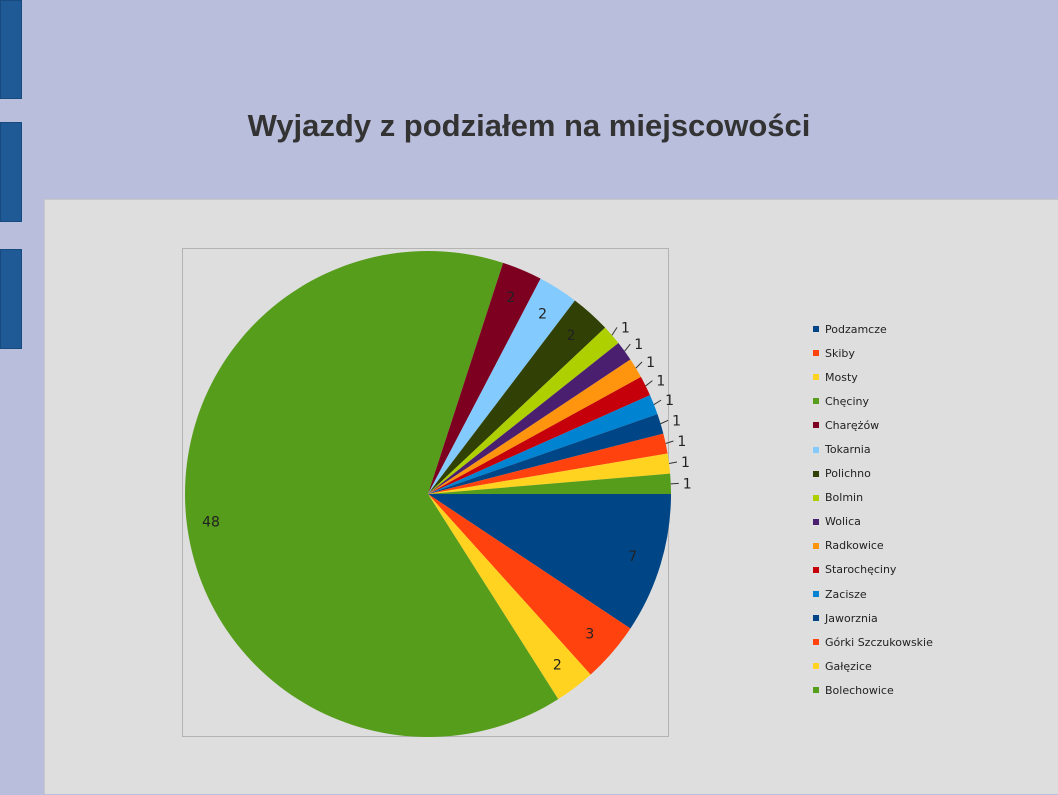 The width and height of the screenshot is (1058, 795). I want to click on legend-label: Starochęciny, so click(861, 570).